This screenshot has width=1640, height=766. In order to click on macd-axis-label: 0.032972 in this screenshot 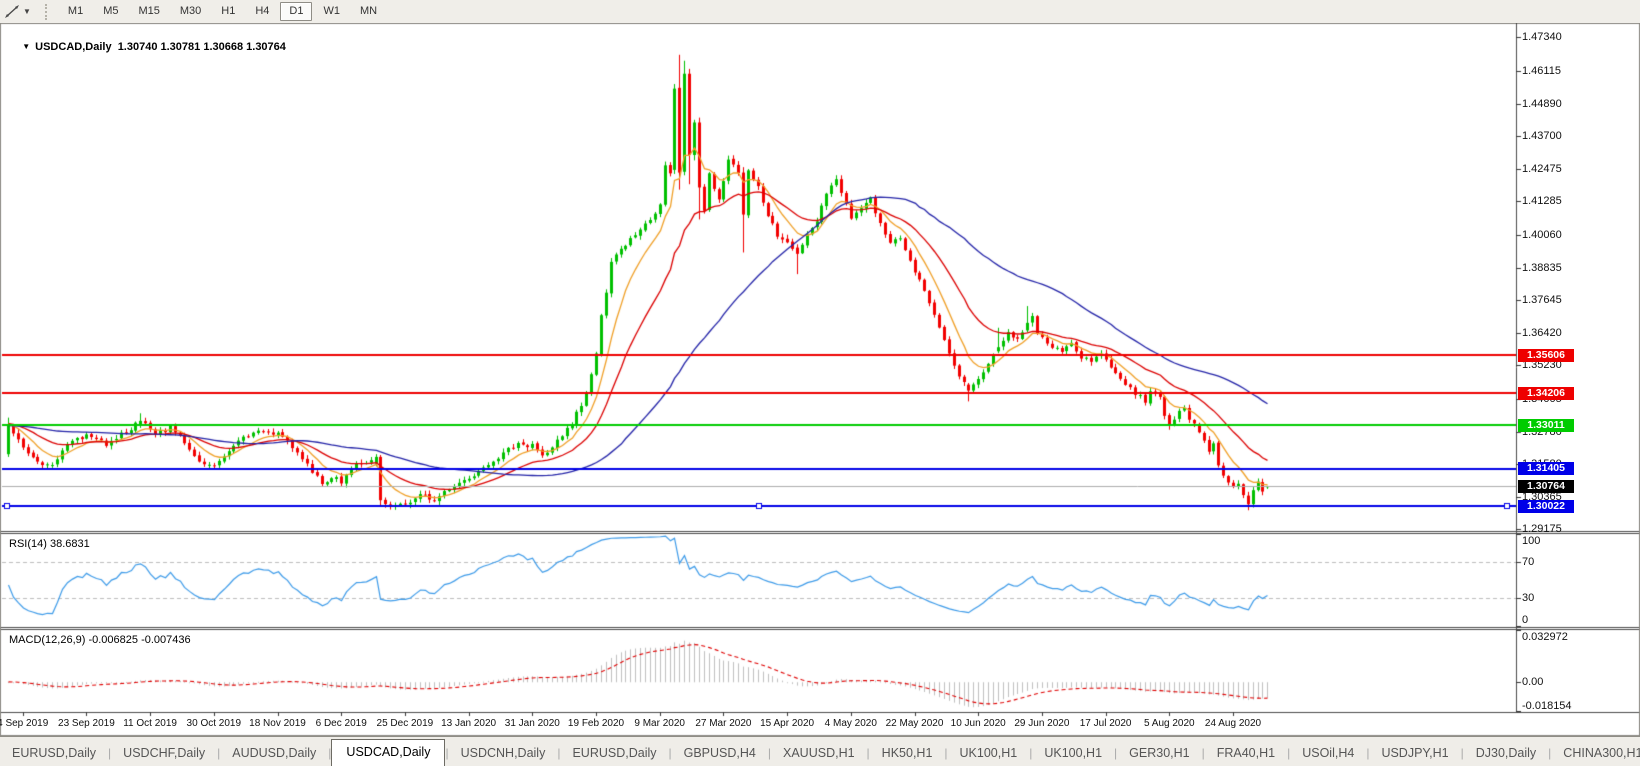, I will do `click(1545, 637)`.